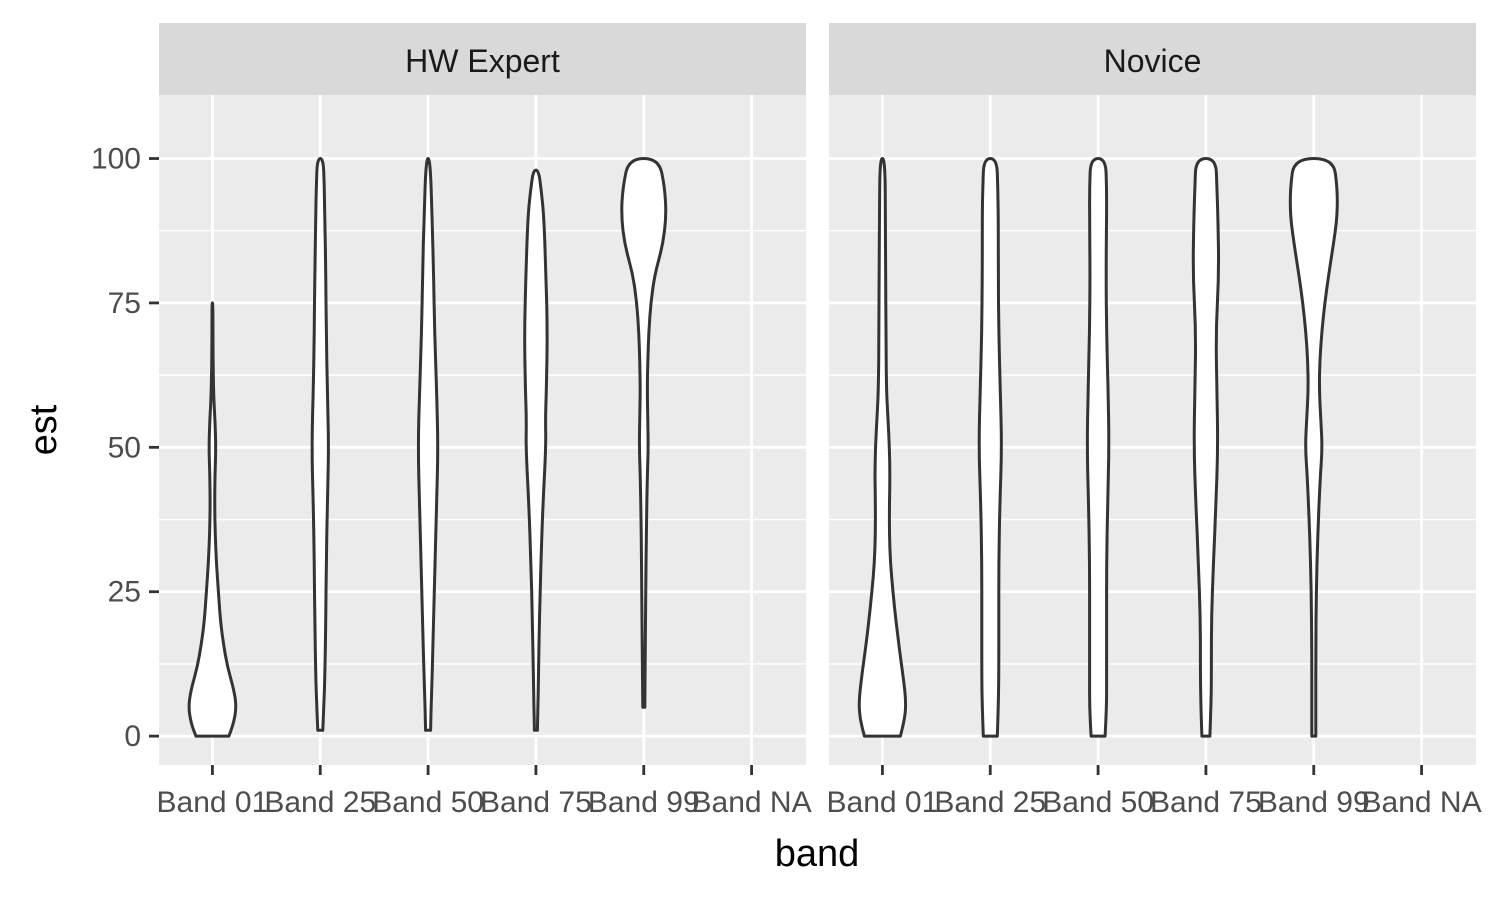 The width and height of the screenshot is (1500, 900). What do you see at coordinates (44, 429) in the screenshot?
I see `y-axis-title: est` at bounding box center [44, 429].